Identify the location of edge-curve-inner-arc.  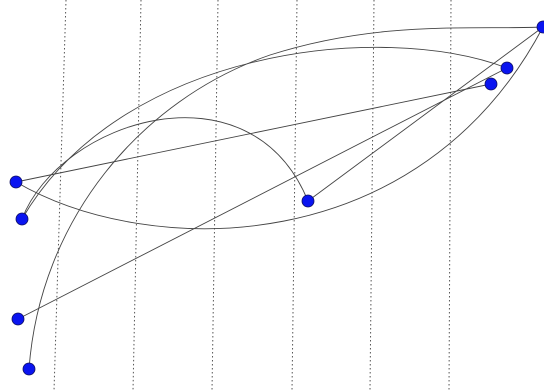
(165, 168).